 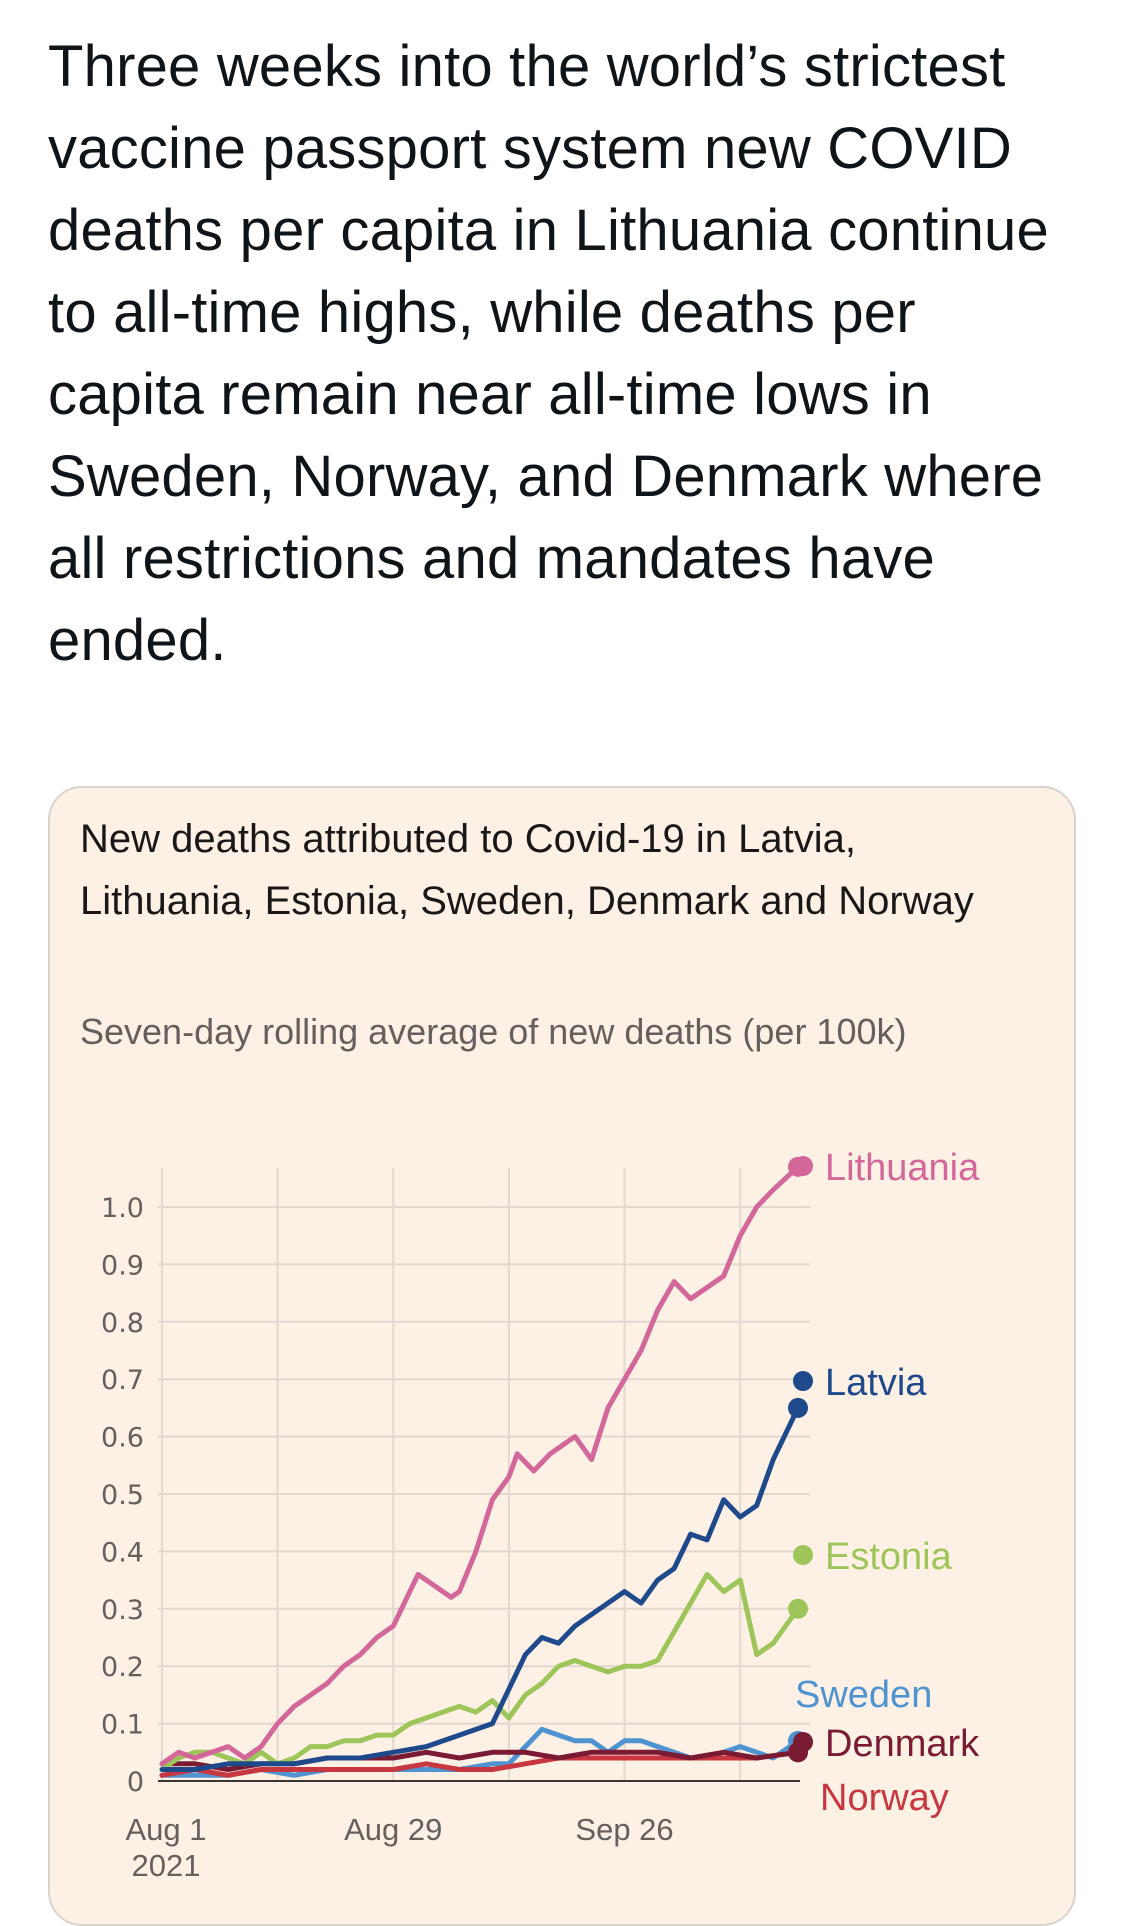 What do you see at coordinates (480, 1671) in the screenshot?
I see `series-line-estonia` at bounding box center [480, 1671].